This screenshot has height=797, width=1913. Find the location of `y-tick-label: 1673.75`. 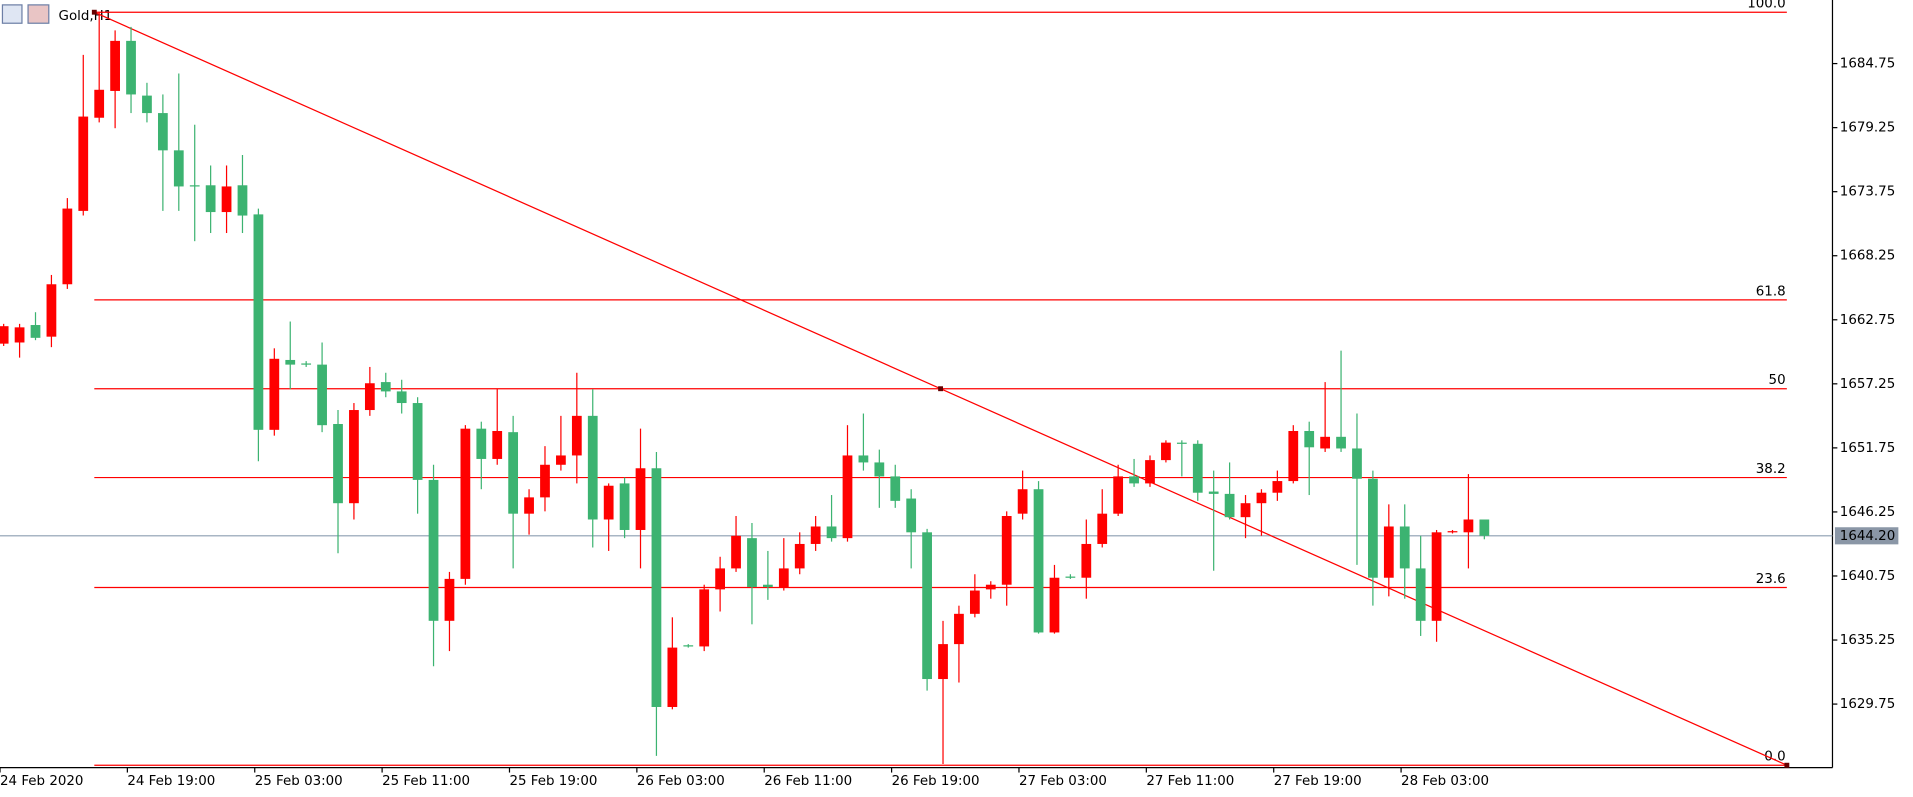

y-tick-label: 1673.75 is located at coordinates (1867, 192).